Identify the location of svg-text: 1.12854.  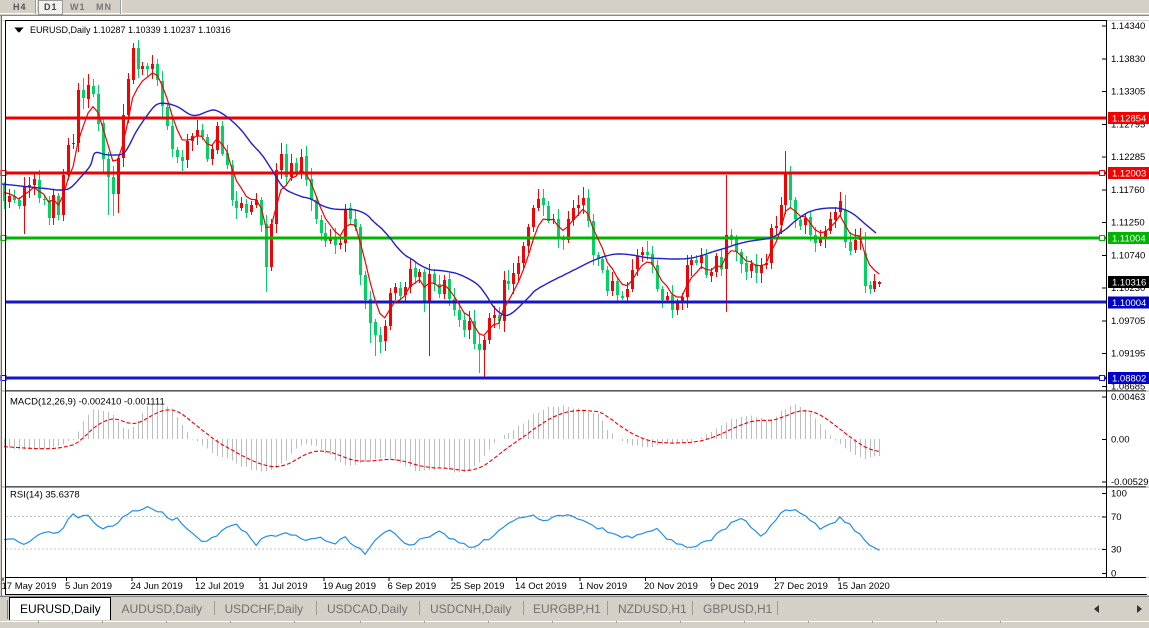
(1129, 119).